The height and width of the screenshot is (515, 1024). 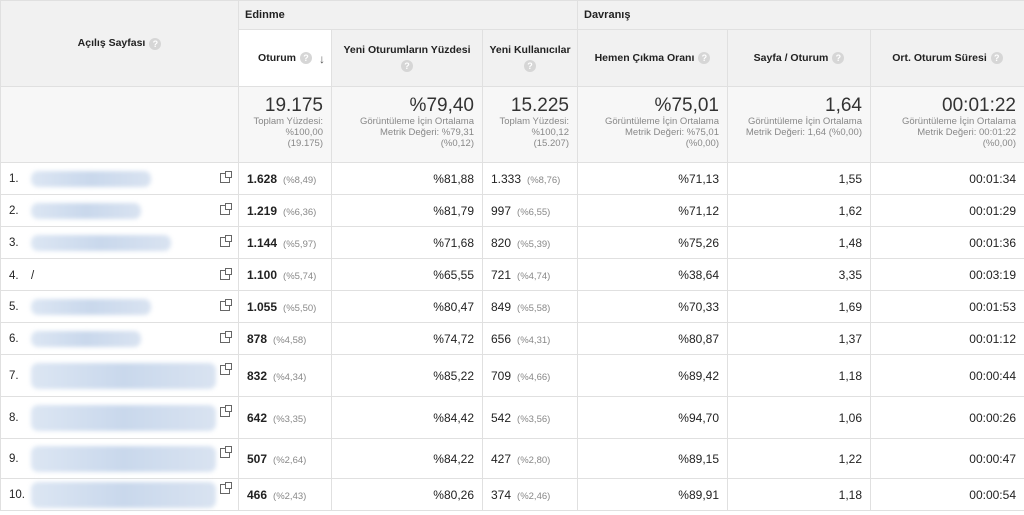 I want to click on new-users-cell: 542 (%3,56), so click(x=530, y=417).